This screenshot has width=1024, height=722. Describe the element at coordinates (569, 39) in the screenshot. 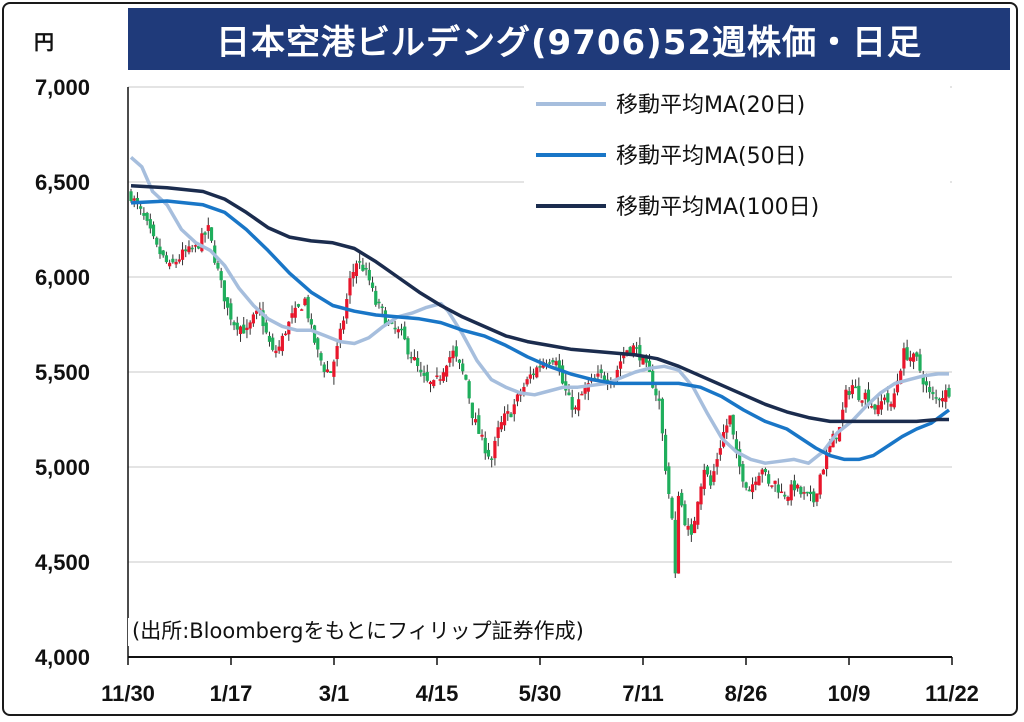

I see `chart-title: 日本空港ビルデング(9706)52週株価・日足` at that location.